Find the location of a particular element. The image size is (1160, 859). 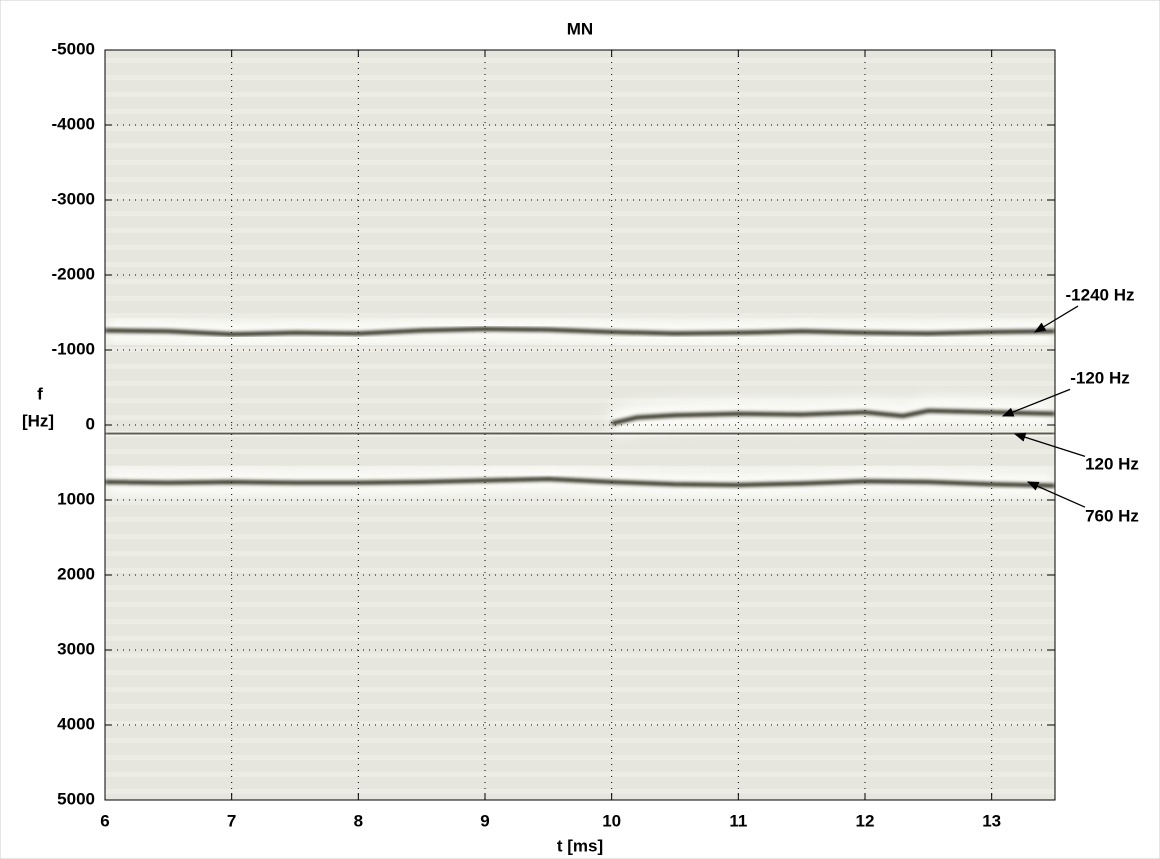

y-tick-label: -4000 is located at coordinates (73, 123).